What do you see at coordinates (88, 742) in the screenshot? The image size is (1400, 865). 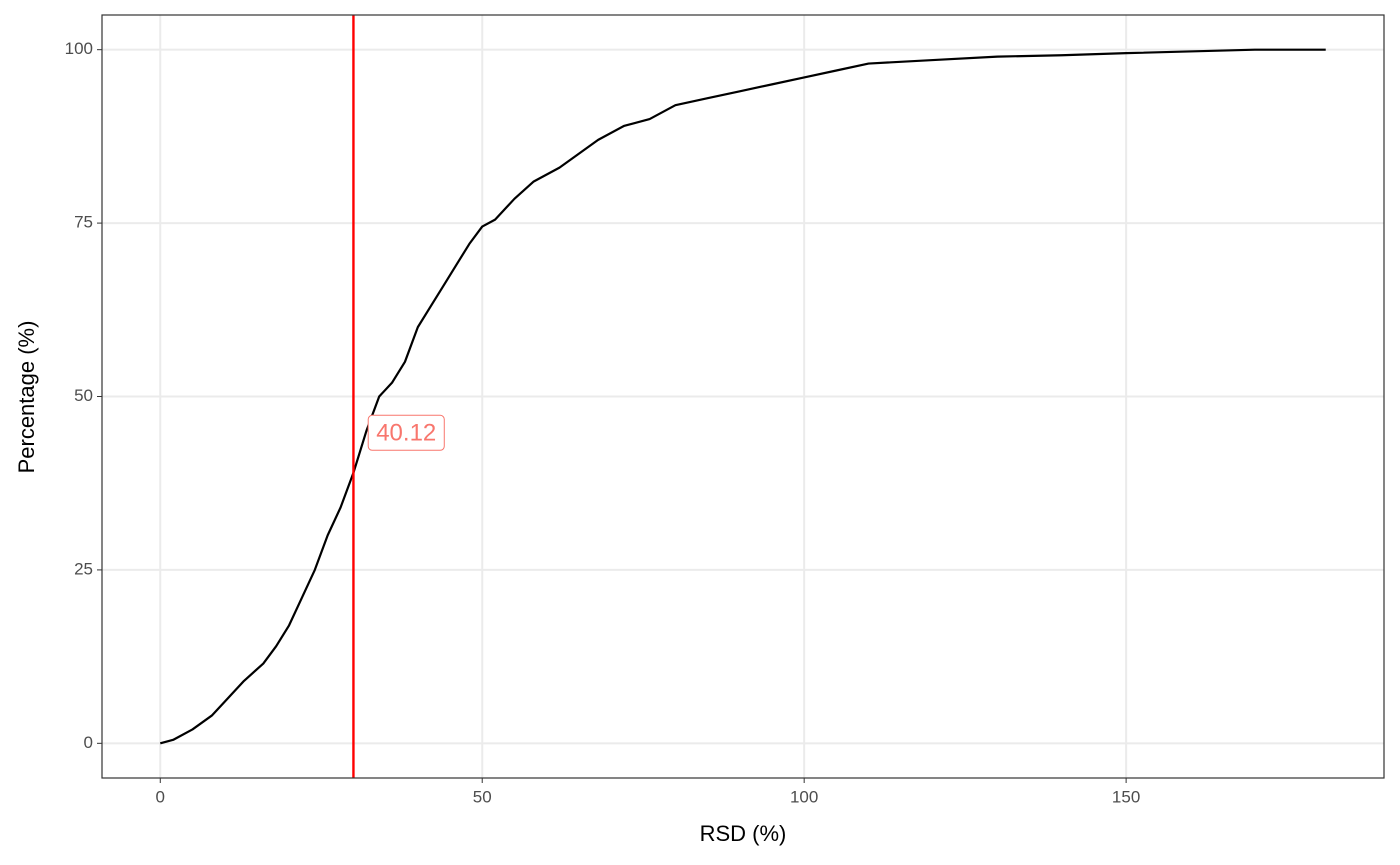 I see `y-tick-label: 0` at bounding box center [88, 742].